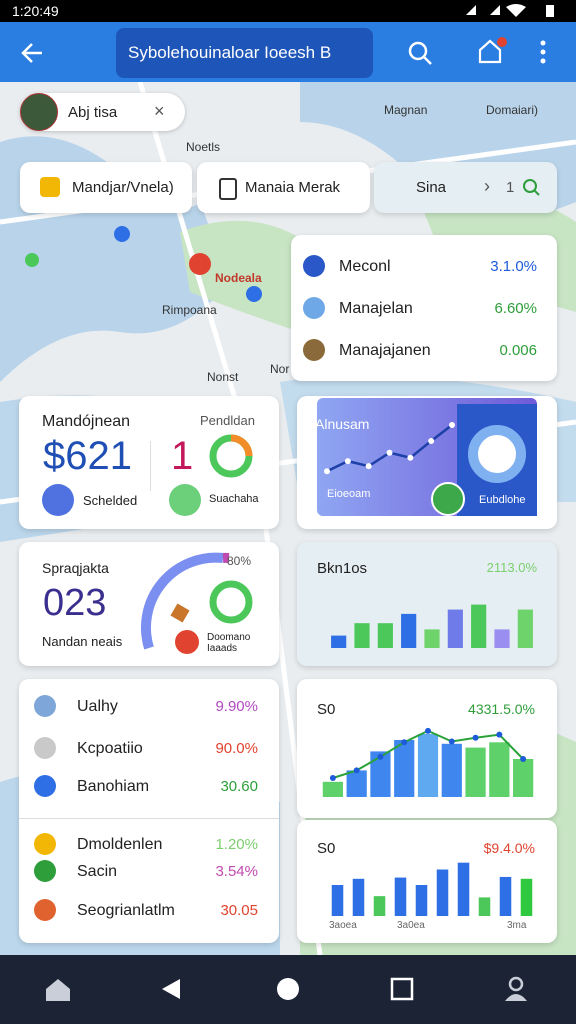 The width and height of the screenshot is (576, 1024). Describe the element at coordinates (492, 51) in the screenshot. I see `home-button` at that location.